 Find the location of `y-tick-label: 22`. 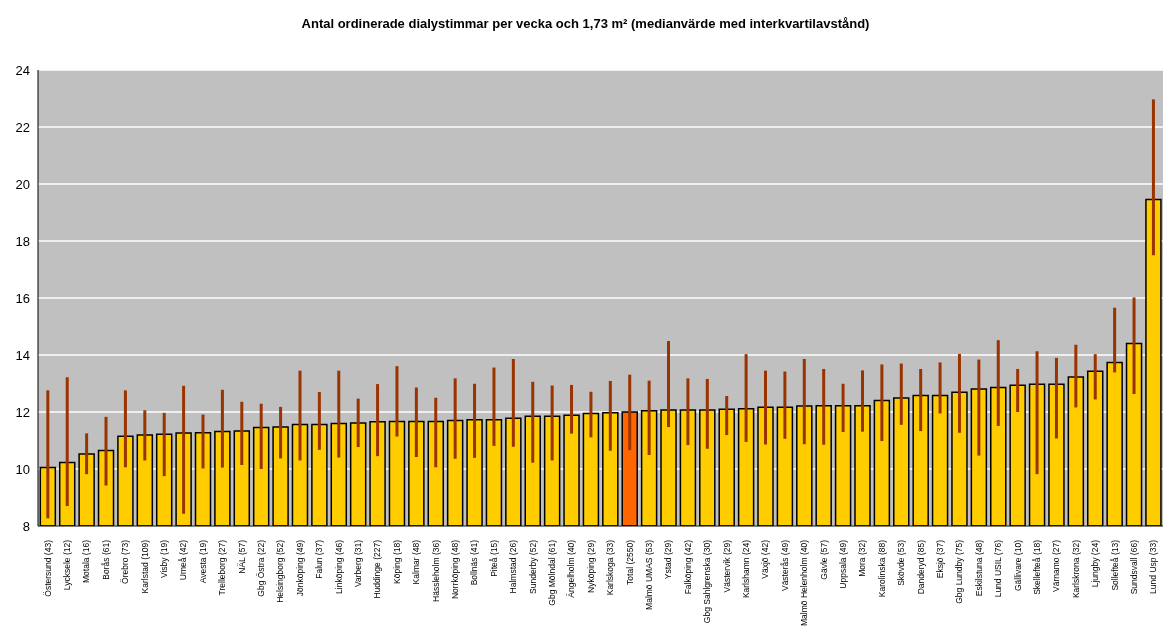

y-tick-label: 22 is located at coordinates (22, 127).